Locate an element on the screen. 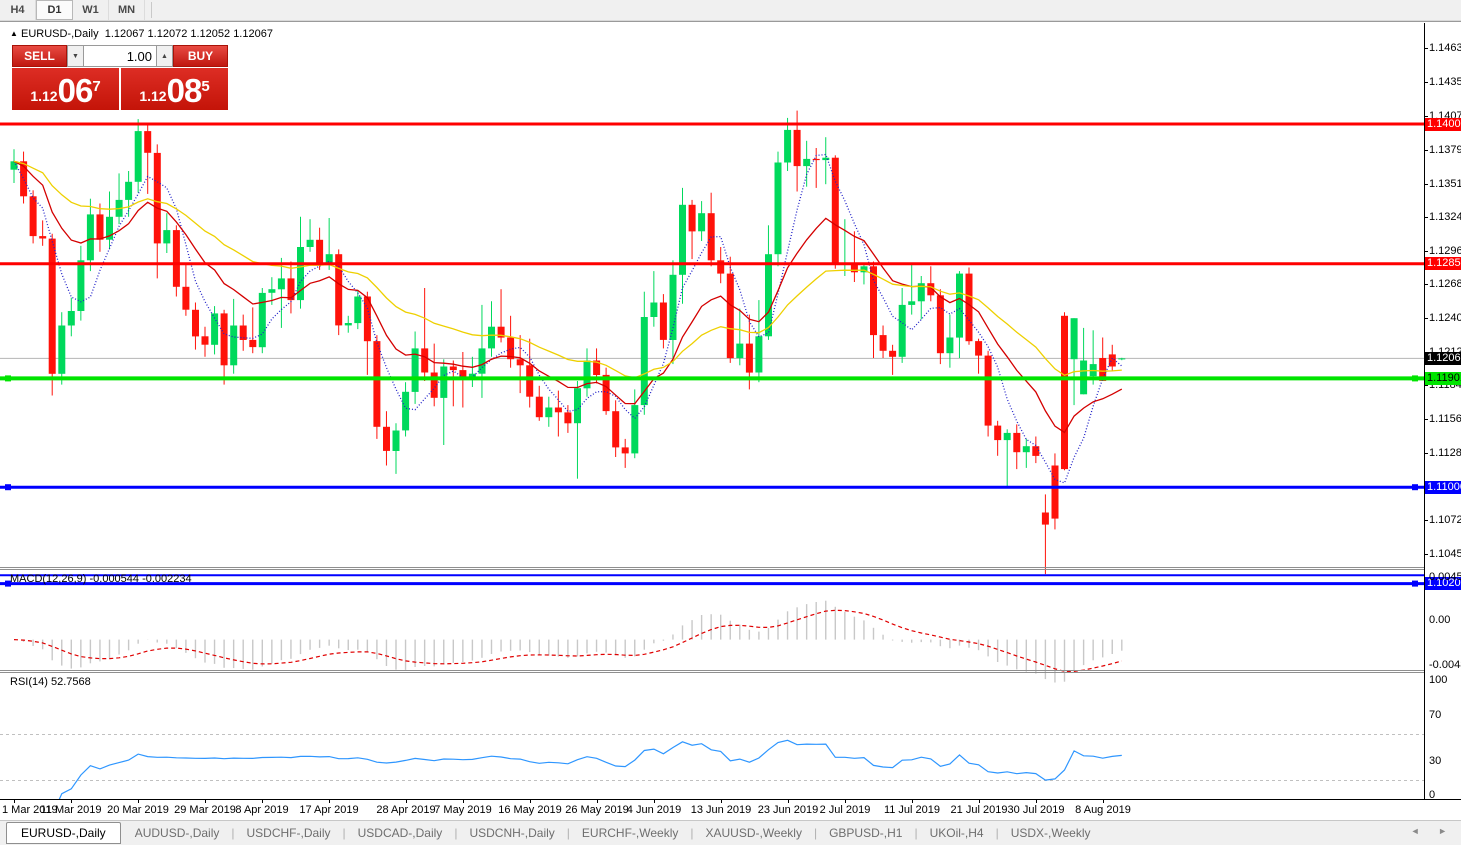  chart-tab-usdchf-daily: USDCHF-,Daily is located at coordinates (288, 833).